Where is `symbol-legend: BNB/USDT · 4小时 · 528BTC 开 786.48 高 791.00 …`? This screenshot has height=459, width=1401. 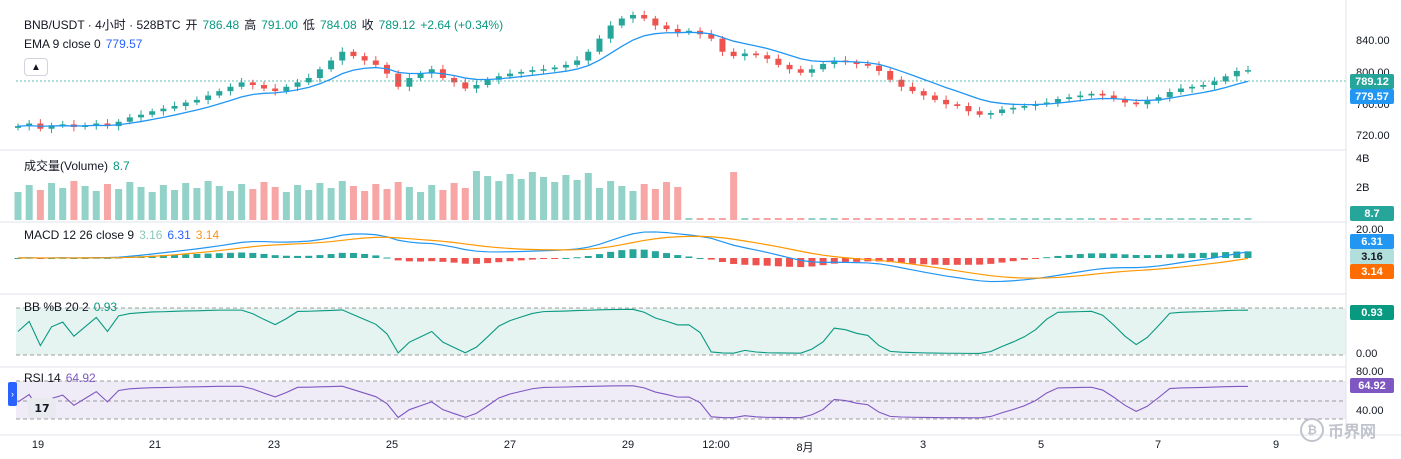
symbol-legend: BNB/USDT · 4小时 · 528BTC 开 786.48 高 791.00 … is located at coordinates (263, 24).